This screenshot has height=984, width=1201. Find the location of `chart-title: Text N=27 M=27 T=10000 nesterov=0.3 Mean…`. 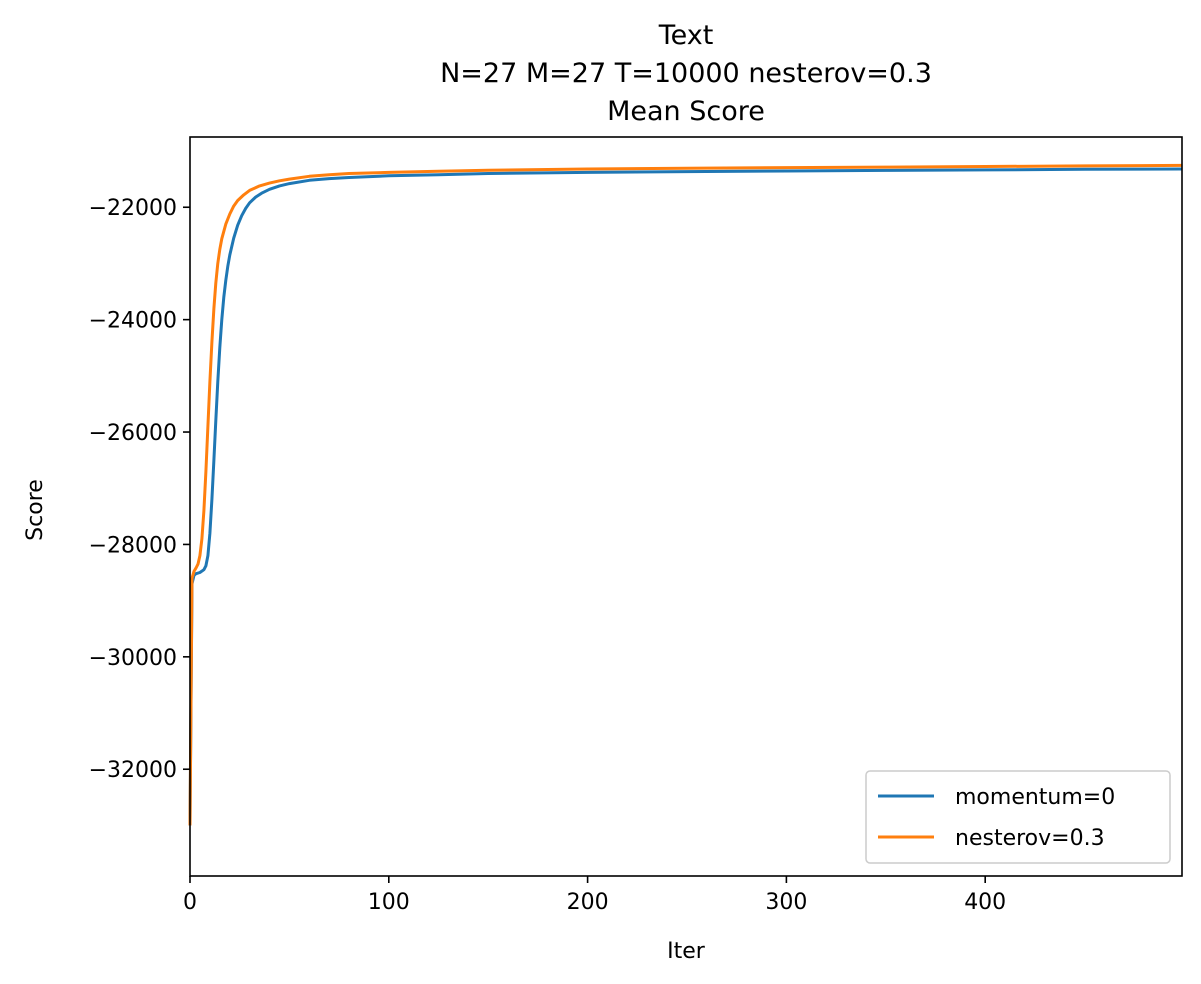

chart-title: Text N=27 M=27 T=10000 nesterov=0.3 Mean… is located at coordinates (686, 73).